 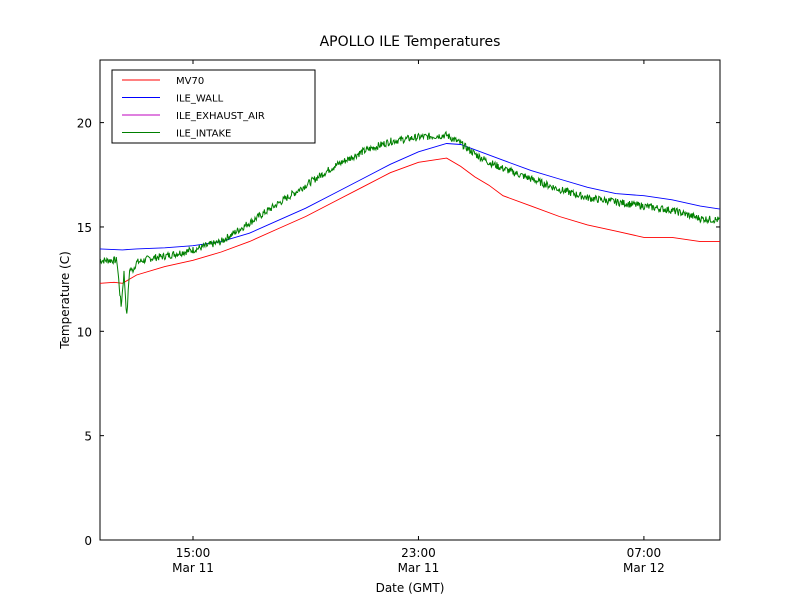 What do you see at coordinates (88, 437) in the screenshot?
I see `y-tick-label: 5` at bounding box center [88, 437].